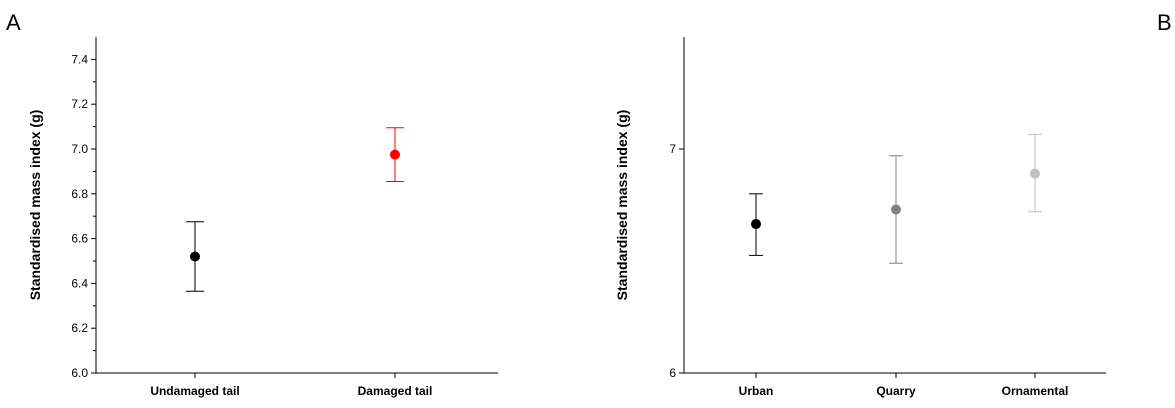 The image size is (1175, 408). I want to click on y-tick-label: 7.4, so click(79, 59).